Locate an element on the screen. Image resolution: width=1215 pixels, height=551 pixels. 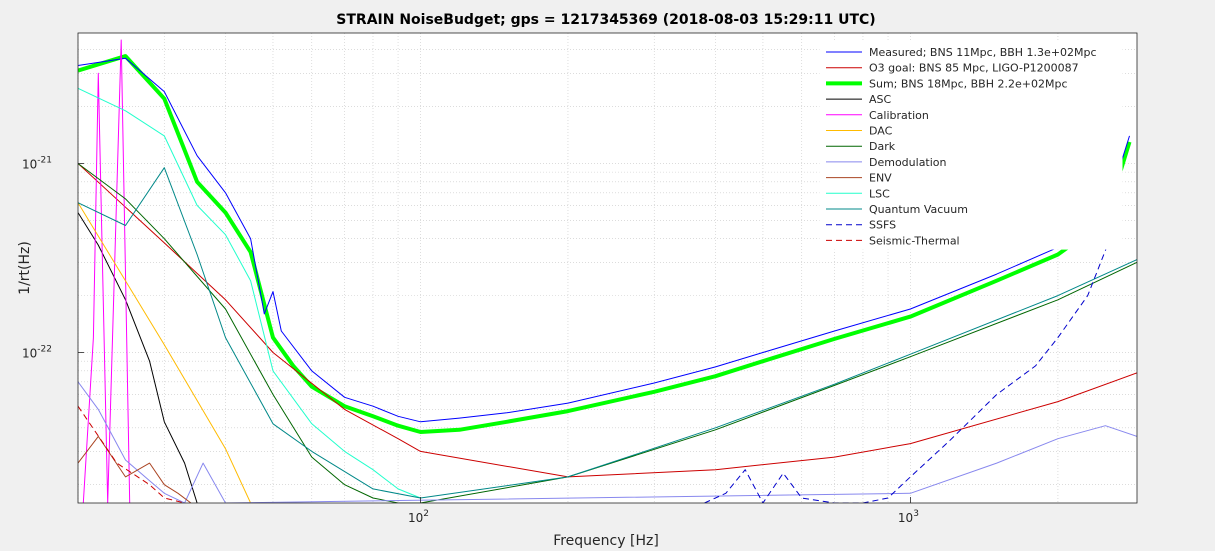
legend-entry-seismic-thermal: Seismic-Thermal is located at coordinates (914, 240).